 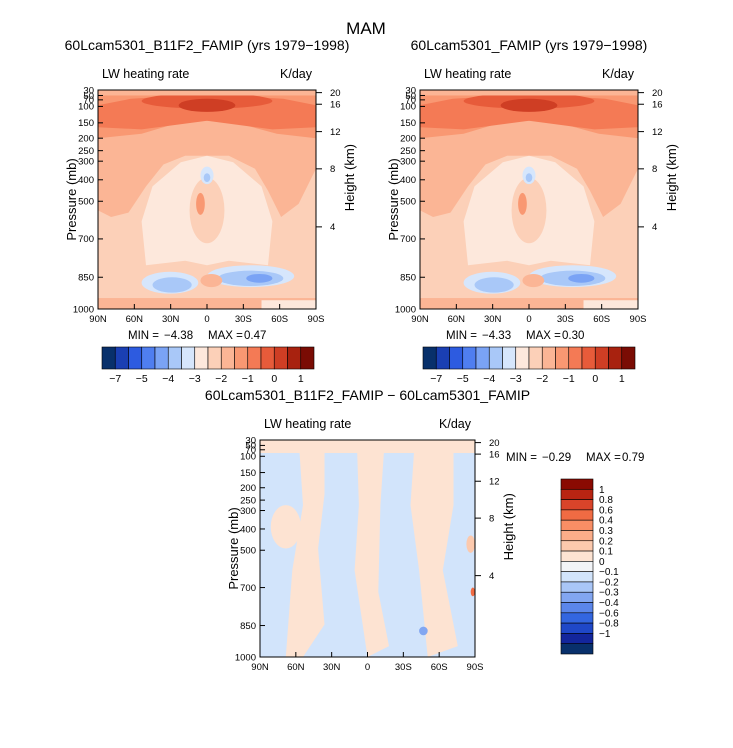 I want to click on x-tick-label: 30S, so click(x=403, y=667).